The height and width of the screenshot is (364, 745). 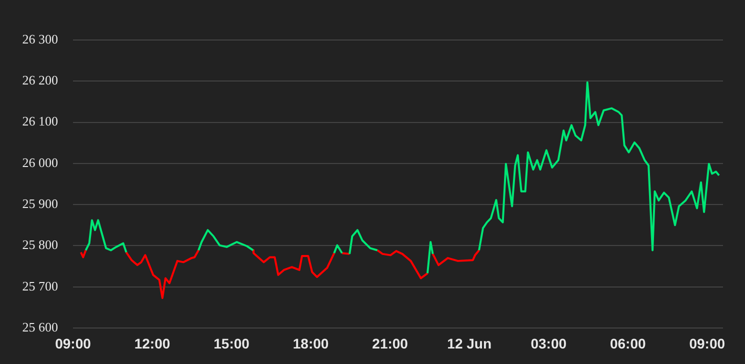 What do you see at coordinates (232, 343) in the screenshot?
I see `x-tick-label: 15:00` at bounding box center [232, 343].